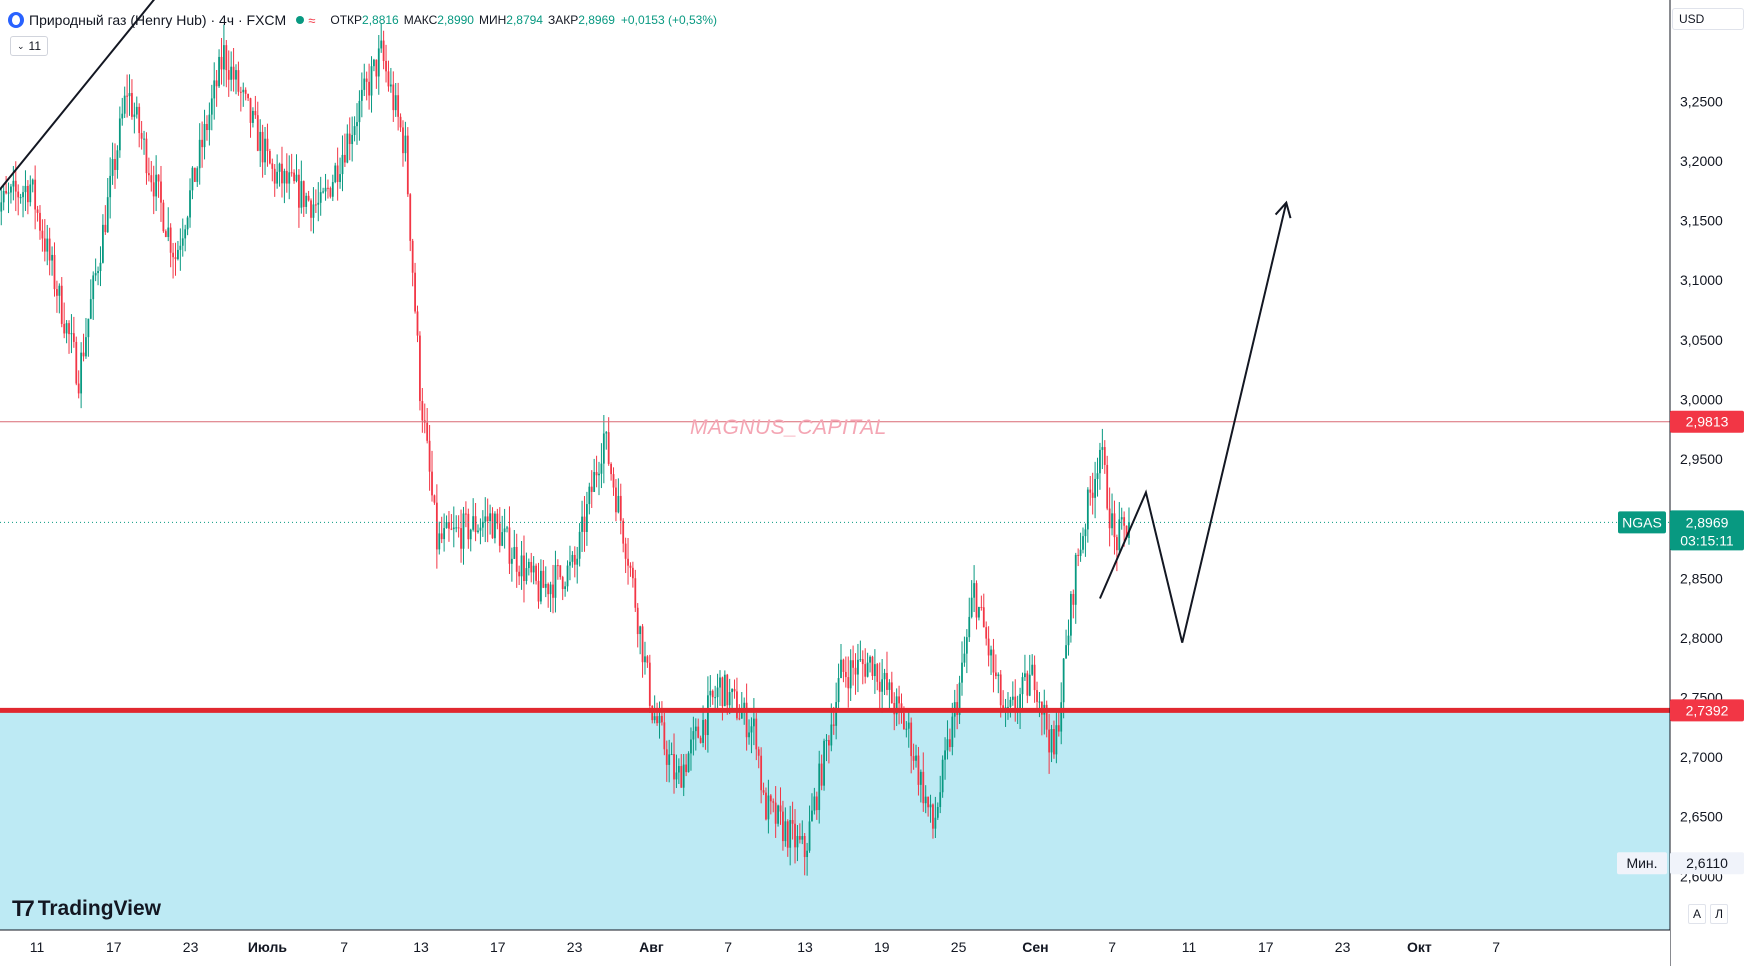 The width and height of the screenshot is (1753, 966). I want to click on price-axis, so click(1711, 483).